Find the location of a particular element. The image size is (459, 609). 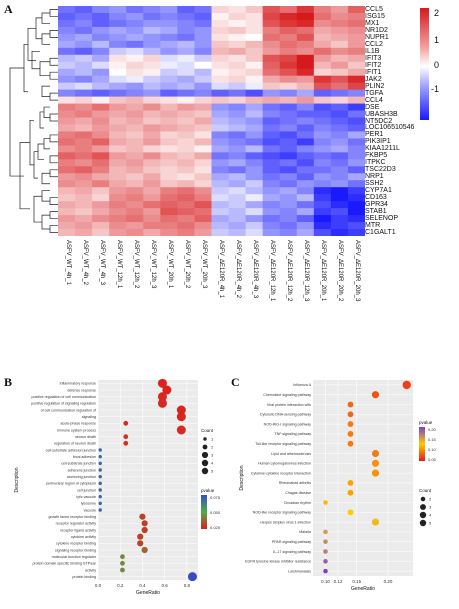

gene-label: CD163 is located at coordinates (376, 198).